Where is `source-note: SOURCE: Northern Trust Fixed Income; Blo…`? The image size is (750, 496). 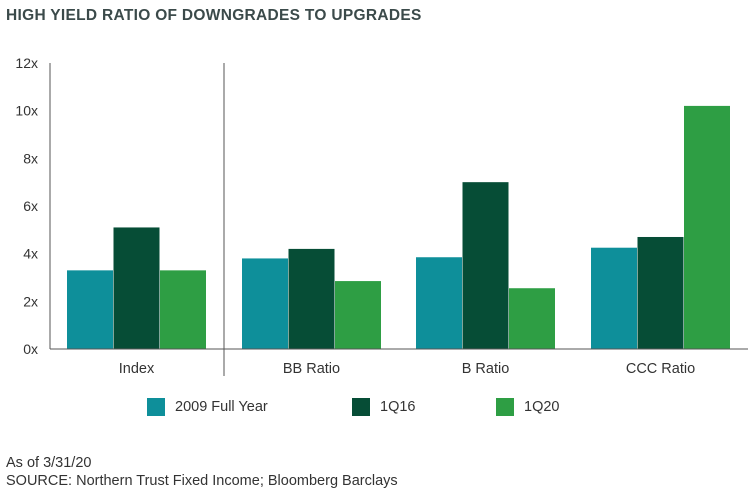
source-note: SOURCE: Northern Trust Fixed Income; Blo… is located at coordinates (202, 481).